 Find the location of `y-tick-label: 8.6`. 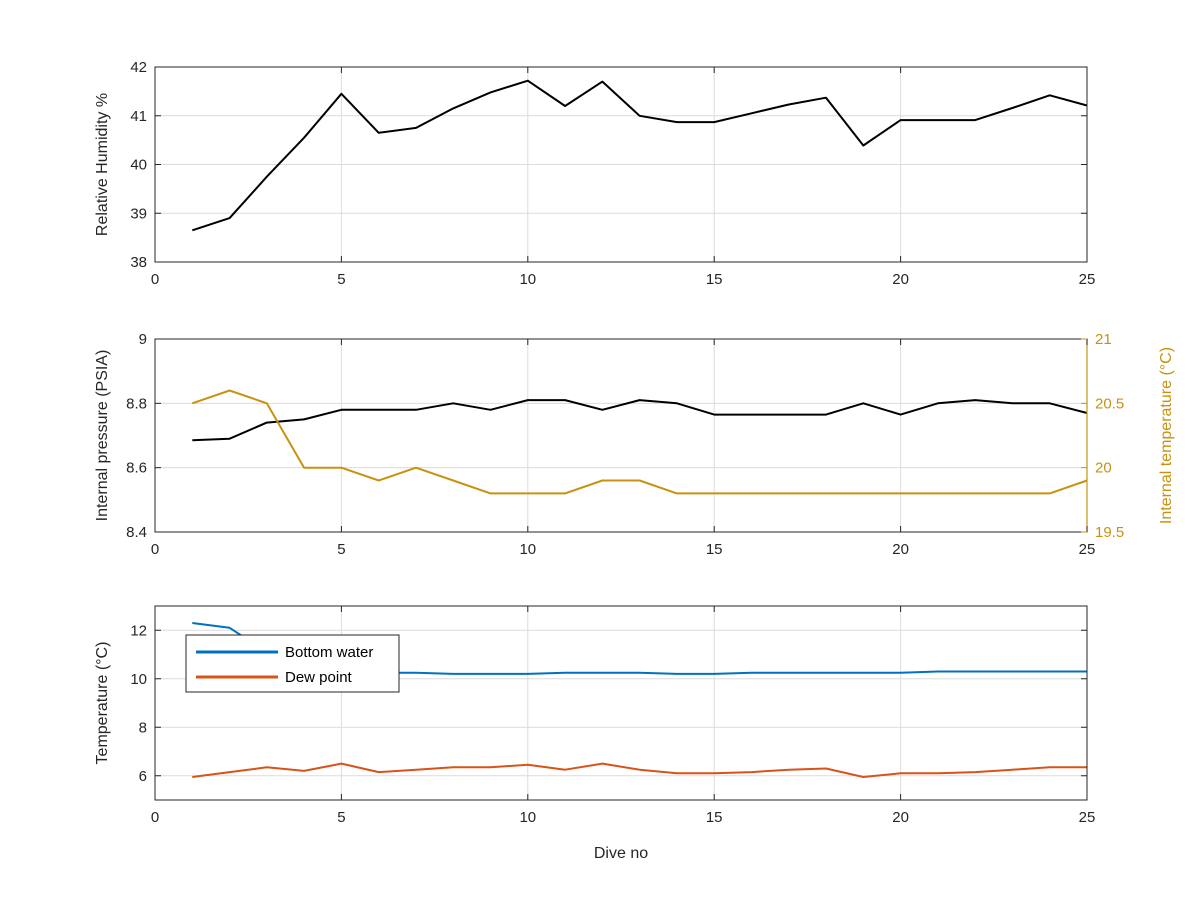

y-tick-label: 8.6 is located at coordinates (136, 468).